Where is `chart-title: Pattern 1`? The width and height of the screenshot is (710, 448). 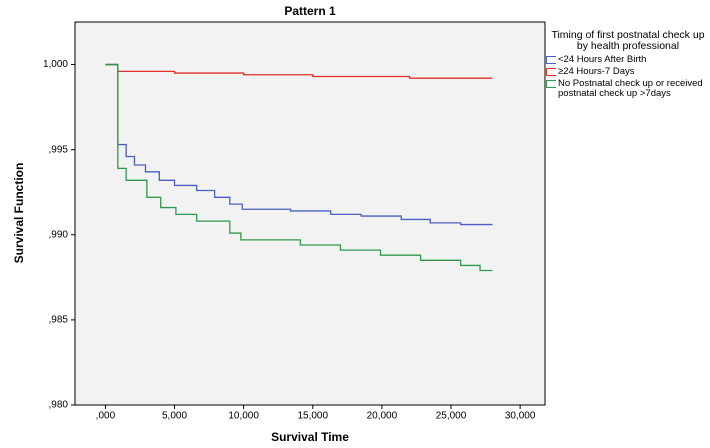
chart-title: Pattern 1 is located at coordinates (310, 11).